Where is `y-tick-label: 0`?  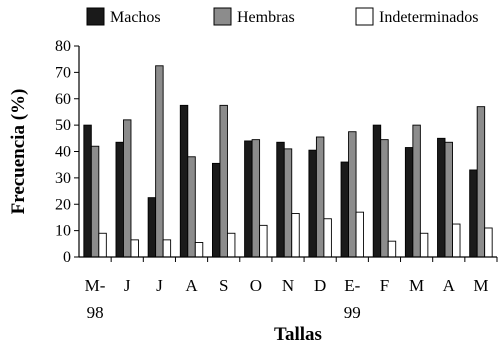
y-tick-label: 0 is located at coordinates (67, 257).